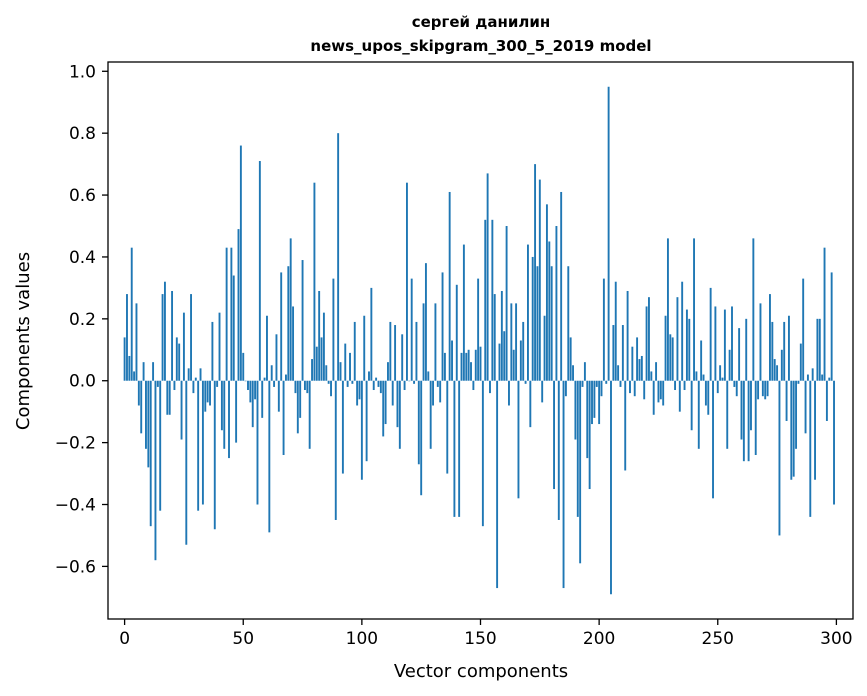  What do you see at coordinates (480, 639) in the screenshot?
I see `x-tick-label: 150` at bounding box center [480, 639].